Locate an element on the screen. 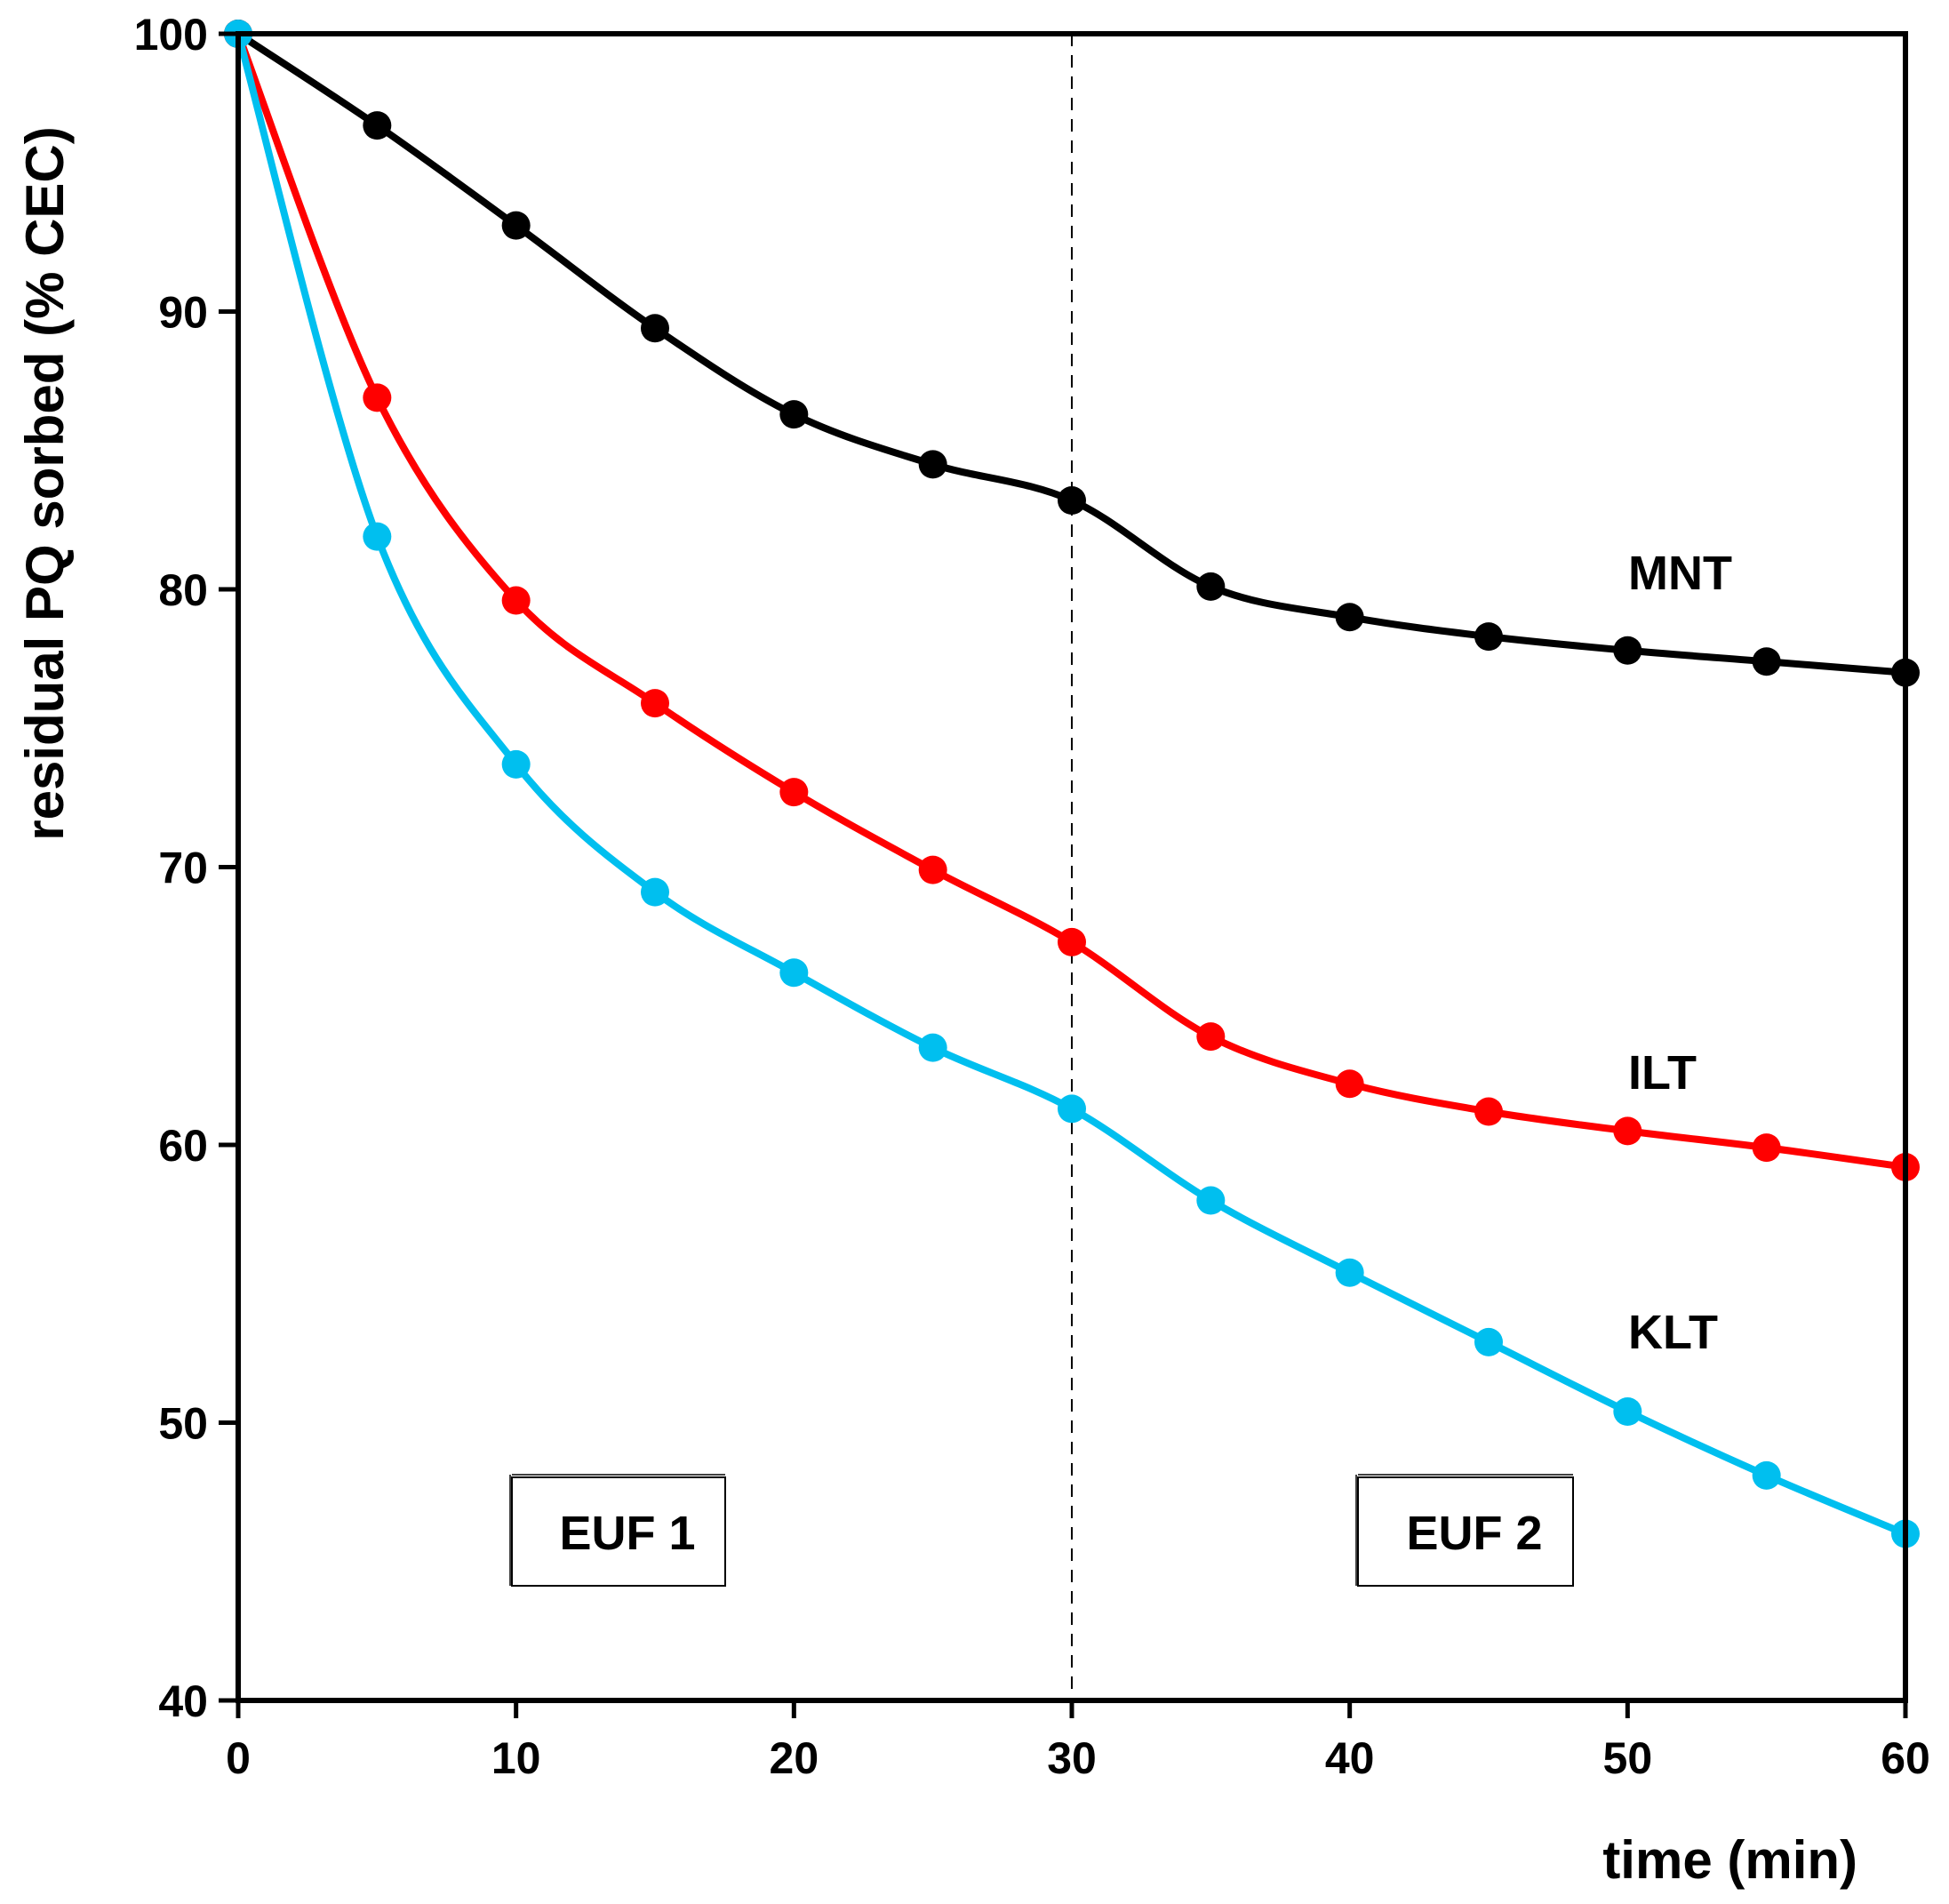 The width and height of the screenshot is (1949, 1904). annotation-label: EUF 2 is located at coordinates (1474, 1533).